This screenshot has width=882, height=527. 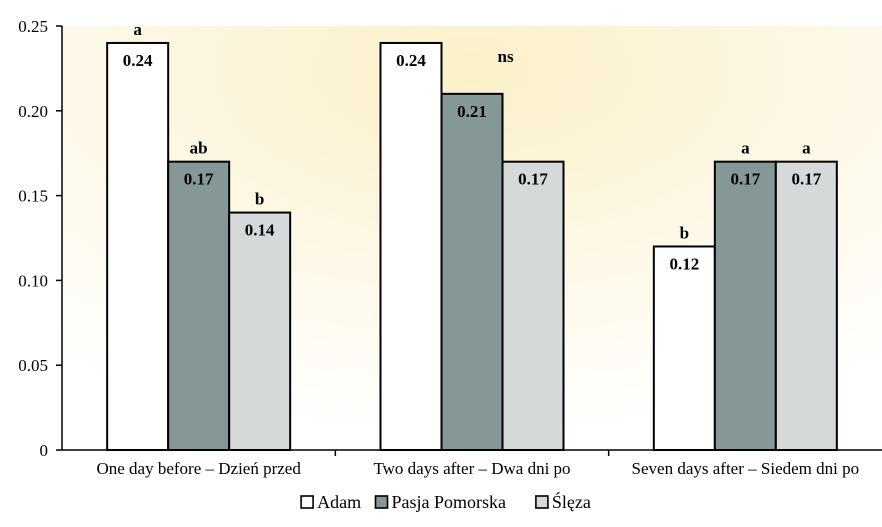 I want to click on y-tick-label: 0.15, so click(x=33, y=196).